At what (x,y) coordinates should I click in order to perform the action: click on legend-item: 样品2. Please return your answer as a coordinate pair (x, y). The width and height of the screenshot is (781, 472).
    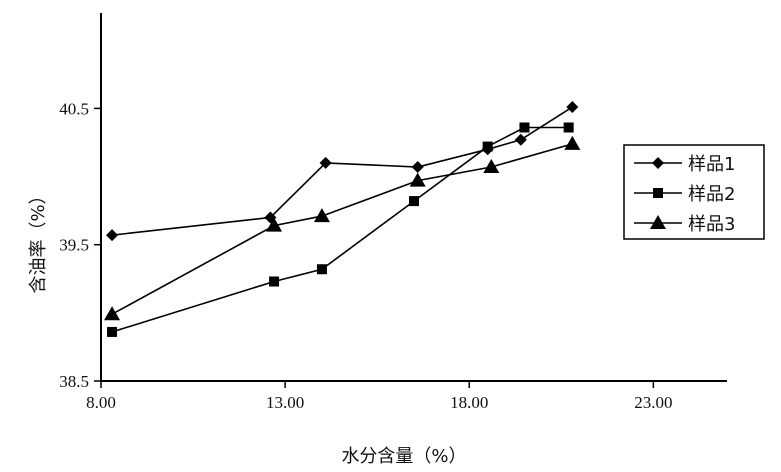
    Looking at the image, I should click on (684, 194).